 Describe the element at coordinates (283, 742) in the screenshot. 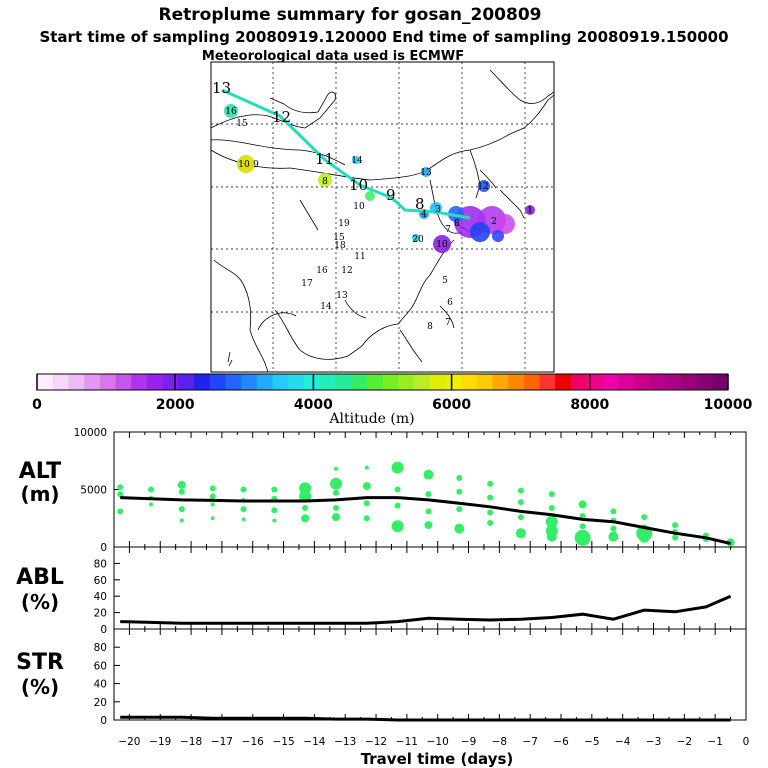

I see `x-tick-label: −15` at that location.